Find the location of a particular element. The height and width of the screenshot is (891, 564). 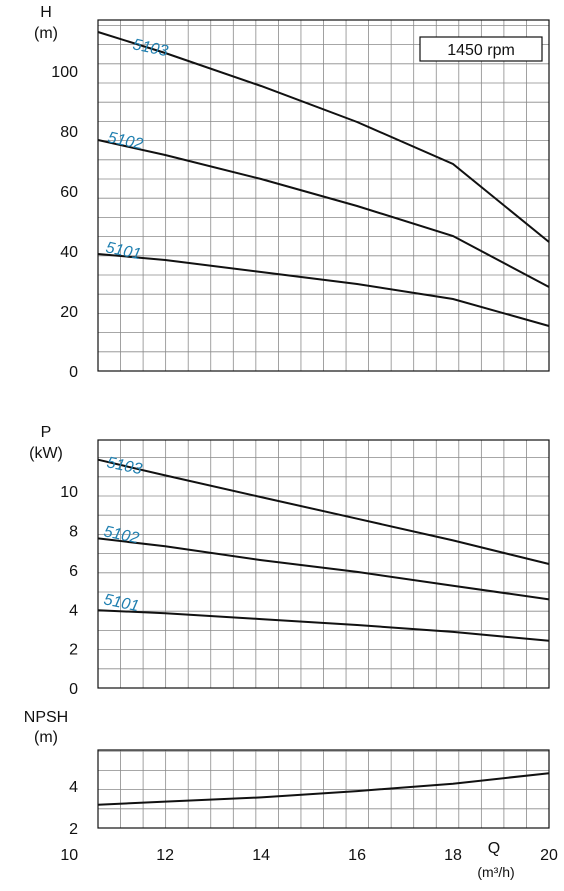

y-axis-title: H is located at coordinates (46, 12).